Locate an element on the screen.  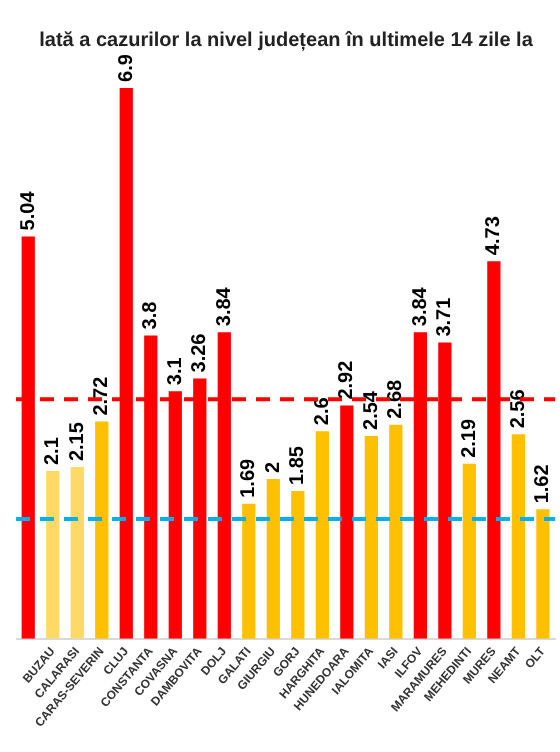
data-label: 1.62 is located at coordinates (543, 483).